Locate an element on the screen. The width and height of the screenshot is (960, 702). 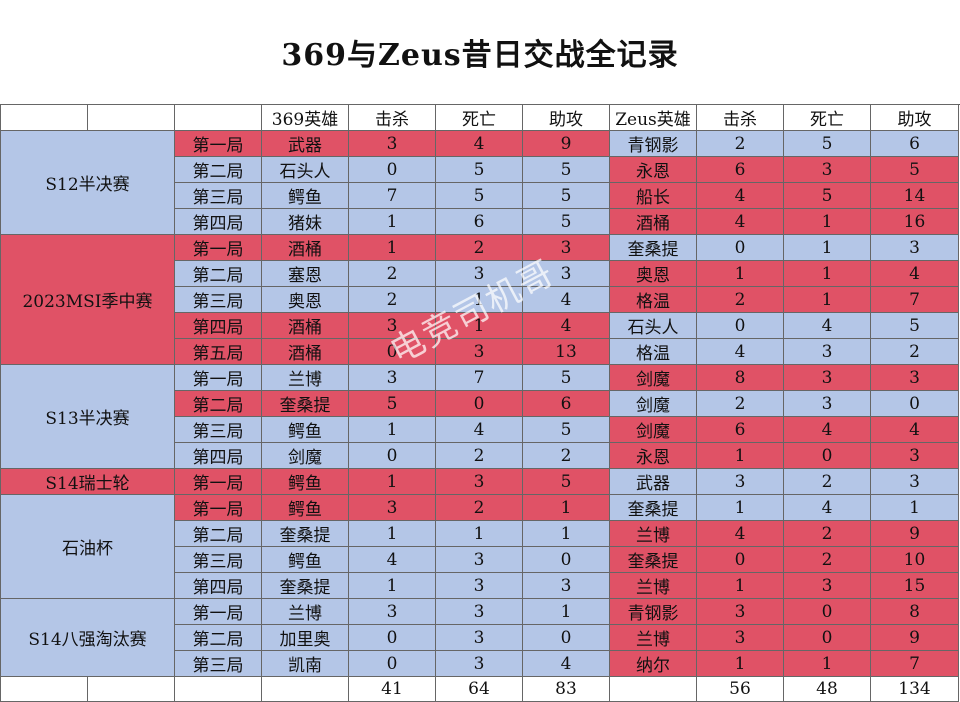
hero-369-cell: 剑魔 is located at coordinates (305, 455).